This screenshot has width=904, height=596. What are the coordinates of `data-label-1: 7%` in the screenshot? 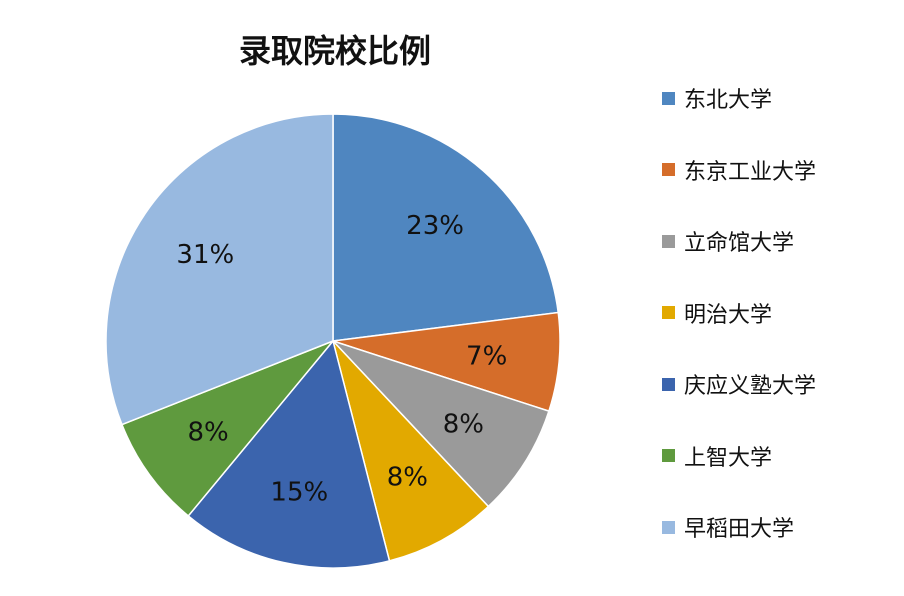 It's located at (486, 357).